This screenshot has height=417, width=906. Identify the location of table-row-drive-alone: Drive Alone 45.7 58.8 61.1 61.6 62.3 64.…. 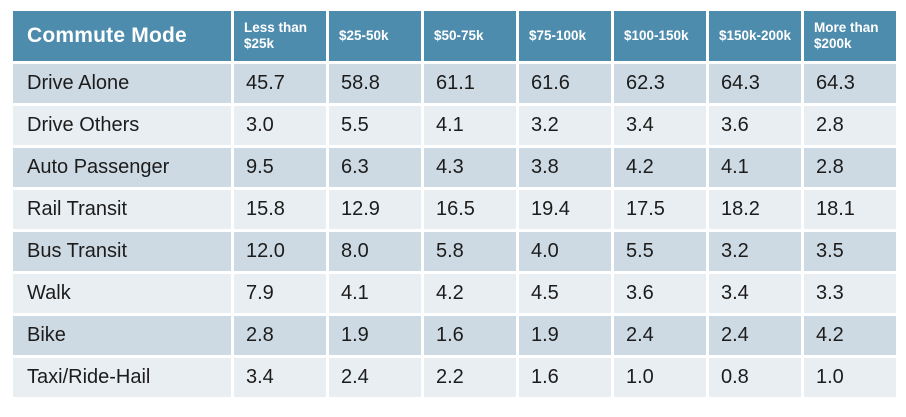
(454, 83).